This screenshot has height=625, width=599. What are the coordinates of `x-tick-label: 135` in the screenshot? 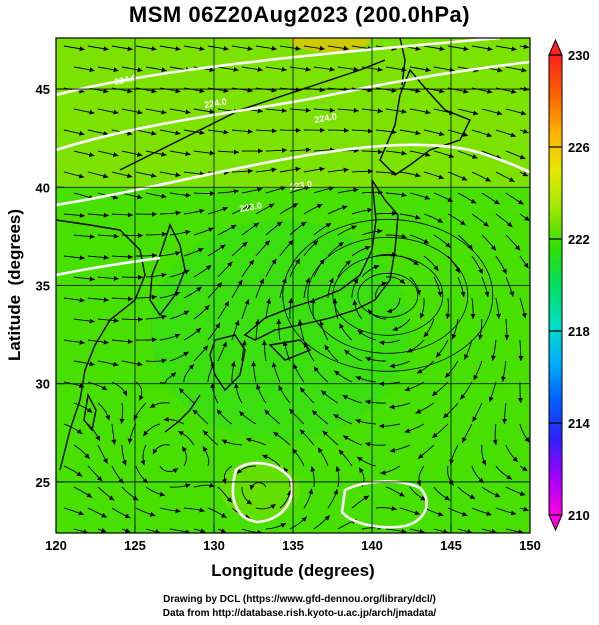 It's located at (293, 545).